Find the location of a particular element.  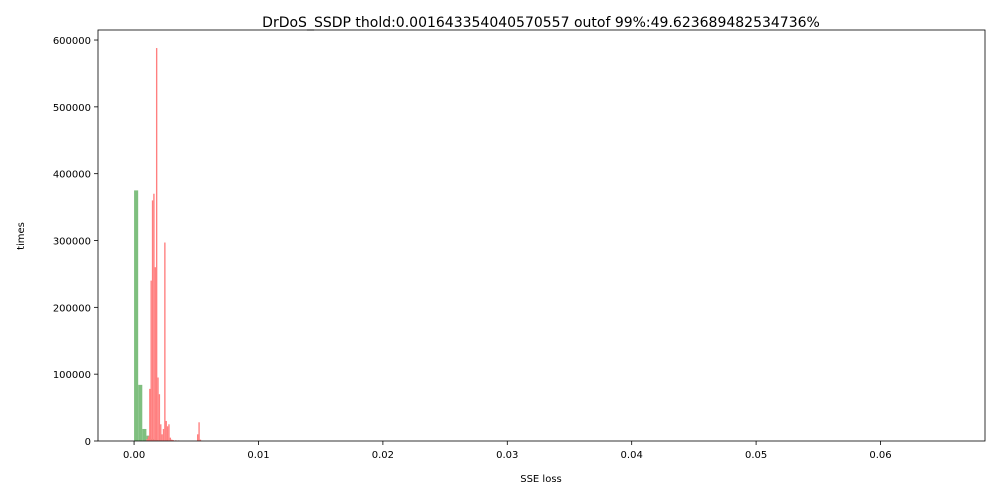

x-axis-label: SSE loss is located at coordinates (541, 479).